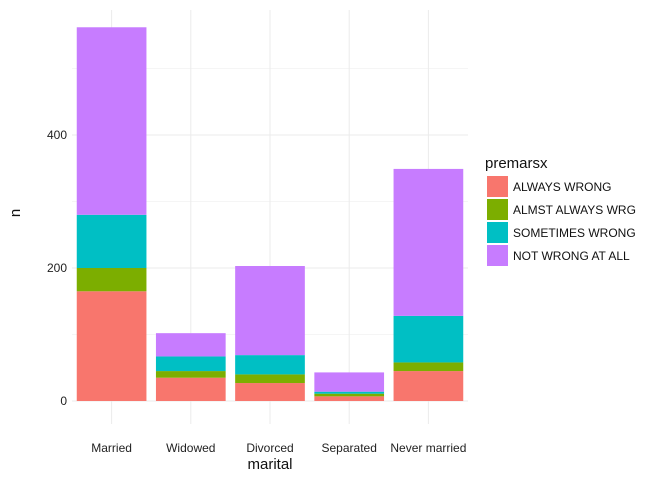  What do you see at coordinates (516, 163) in the screenshot?
I see `legend-title: premarsx` at bounding box center [516, 163].